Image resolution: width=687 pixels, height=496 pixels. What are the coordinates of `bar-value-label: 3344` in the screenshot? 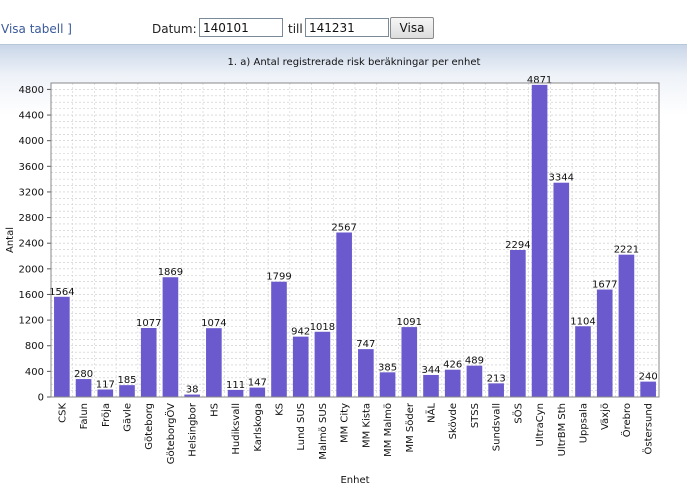 It's located at (561, 178).